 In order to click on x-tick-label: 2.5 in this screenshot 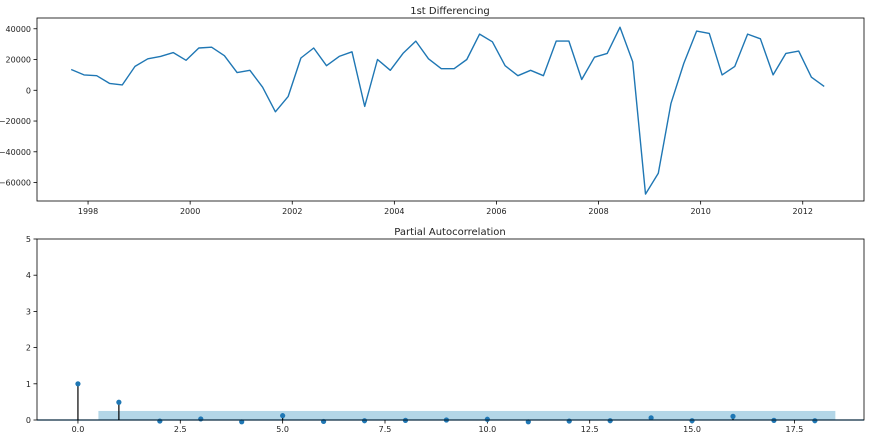, I will do `click(180, 429)`.